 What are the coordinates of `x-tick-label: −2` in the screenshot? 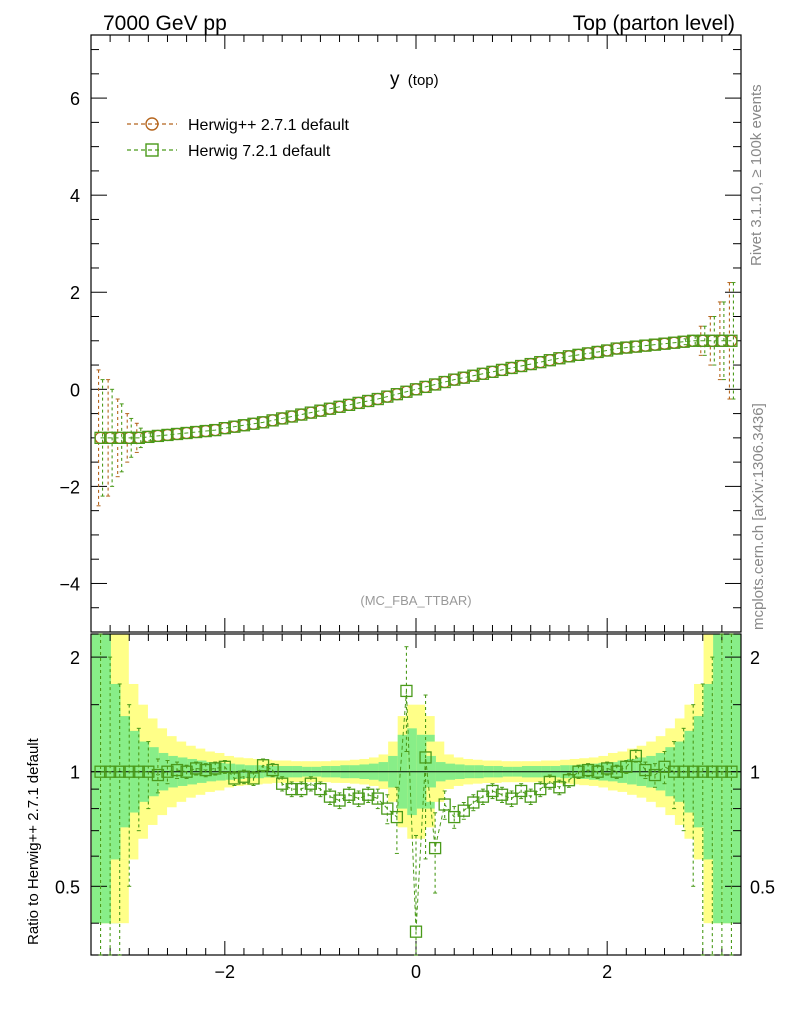 It's located at (225, 972).